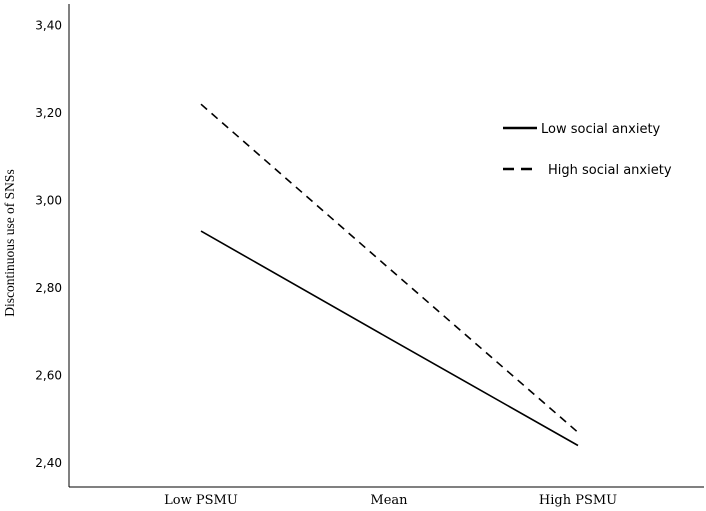 This screenshot has width=706, height=511. I want to click on x-tick-label: Low PSMU, so click(201, 500).